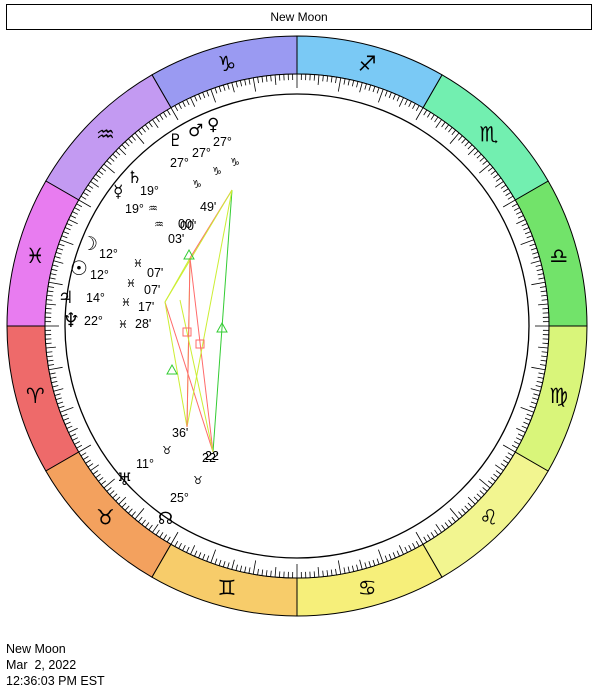  What do you see at coordinates (149, 191) in the screenshot?
I see `planet-degree-saturn: 19°` at bounding box center [149, 191].